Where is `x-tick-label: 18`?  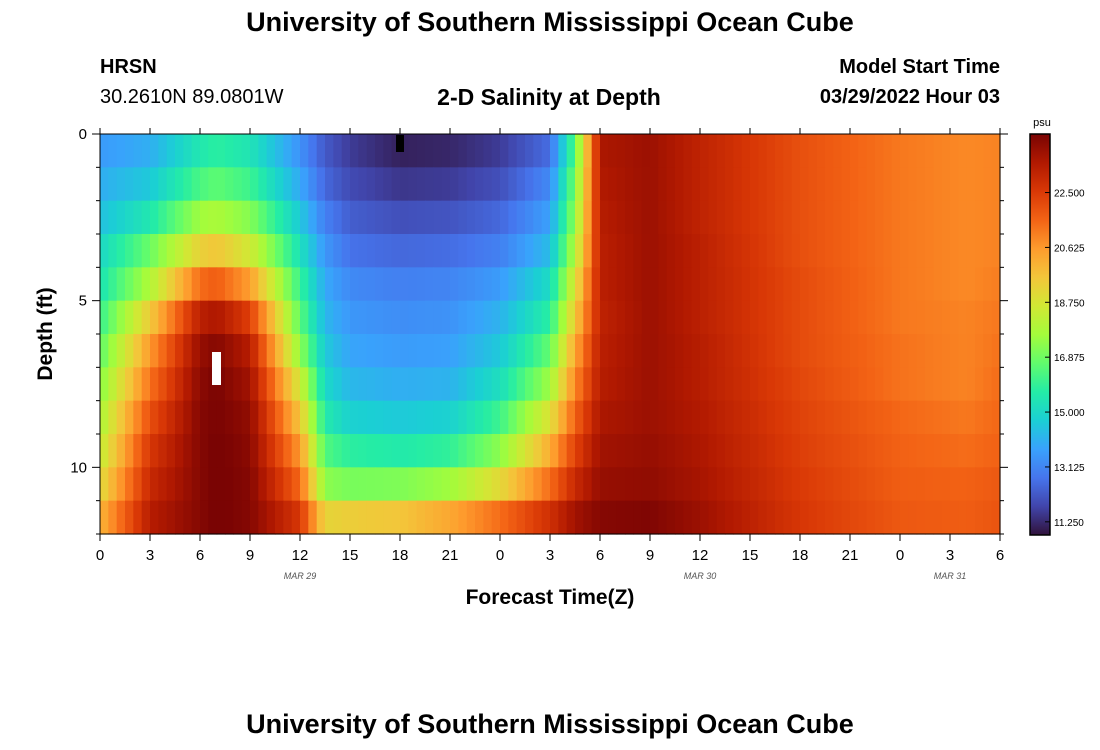 x-tick-label: 18 is located at coordinates (400, 555).